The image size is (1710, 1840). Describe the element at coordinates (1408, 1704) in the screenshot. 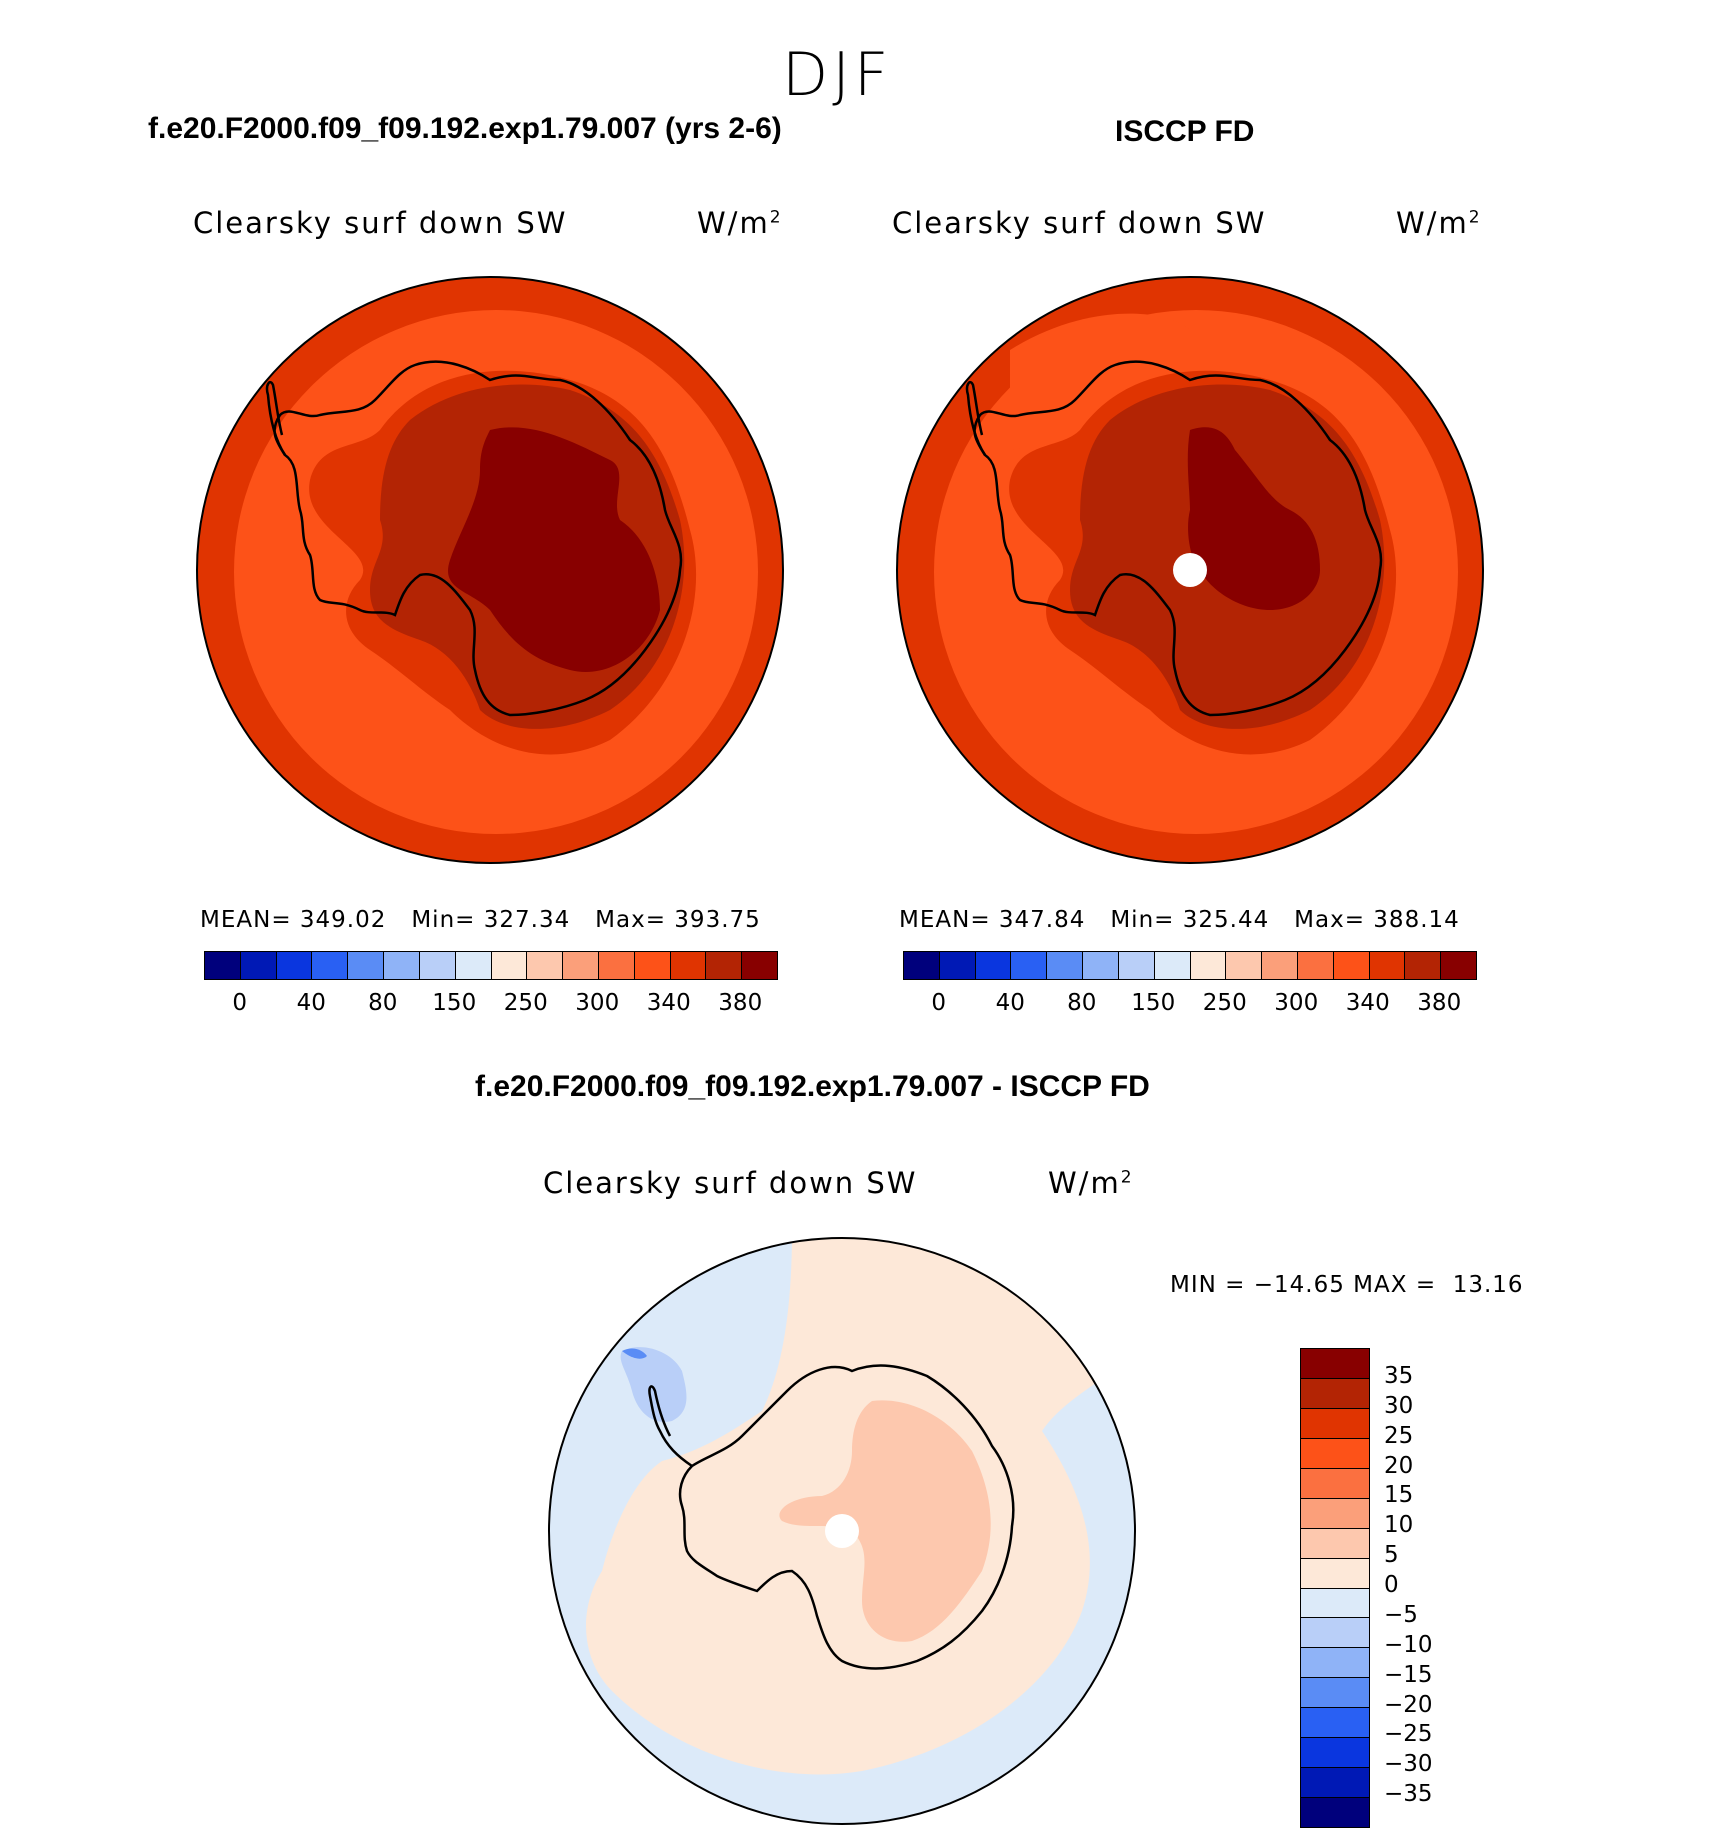

I see `colorbar-tick-label: −20` at that location.